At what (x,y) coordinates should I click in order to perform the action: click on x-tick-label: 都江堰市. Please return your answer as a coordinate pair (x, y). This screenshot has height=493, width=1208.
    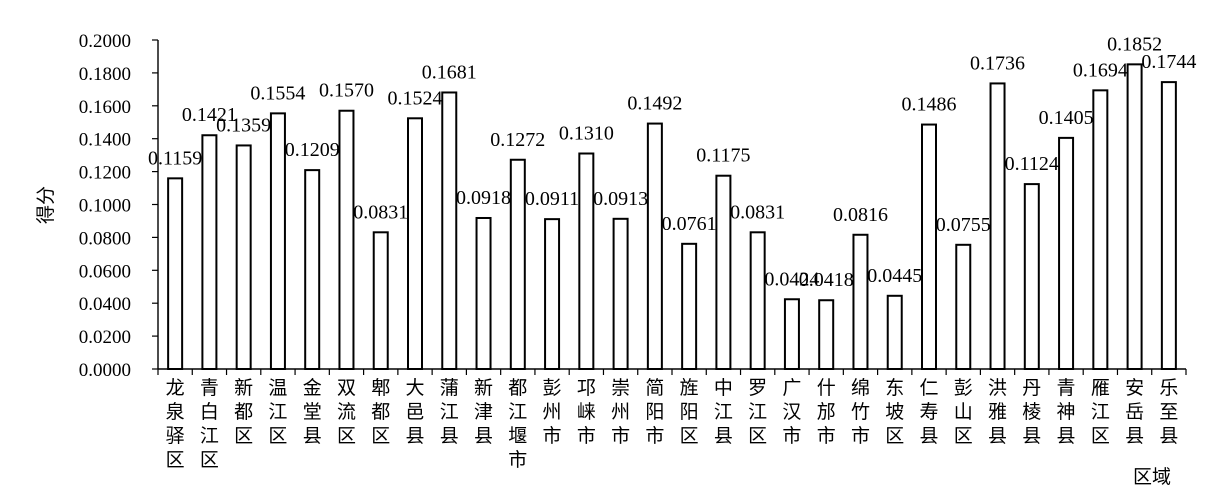
    Looking at the image, I should click on (517, 424).